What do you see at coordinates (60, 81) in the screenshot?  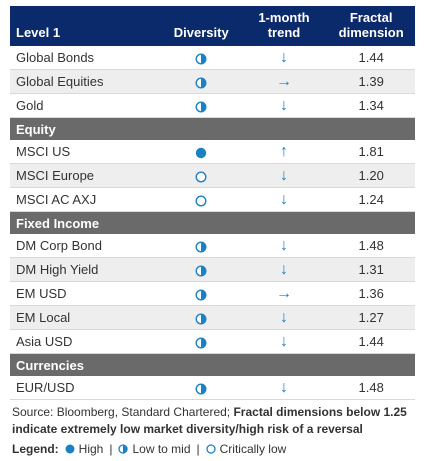 I see `row-name: Global Equities` at bounding box center [60, 81].